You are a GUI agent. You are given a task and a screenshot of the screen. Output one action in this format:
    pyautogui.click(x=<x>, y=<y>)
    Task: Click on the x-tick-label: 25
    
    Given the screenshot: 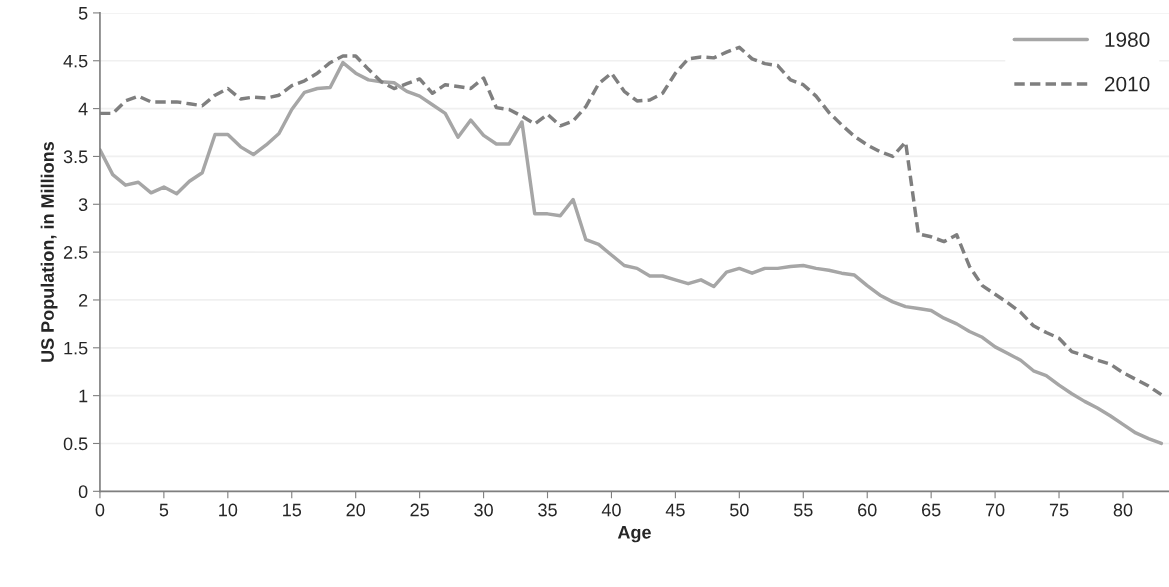 What is the action you would take?
    pyautogui.click(x=419, y=510)
    